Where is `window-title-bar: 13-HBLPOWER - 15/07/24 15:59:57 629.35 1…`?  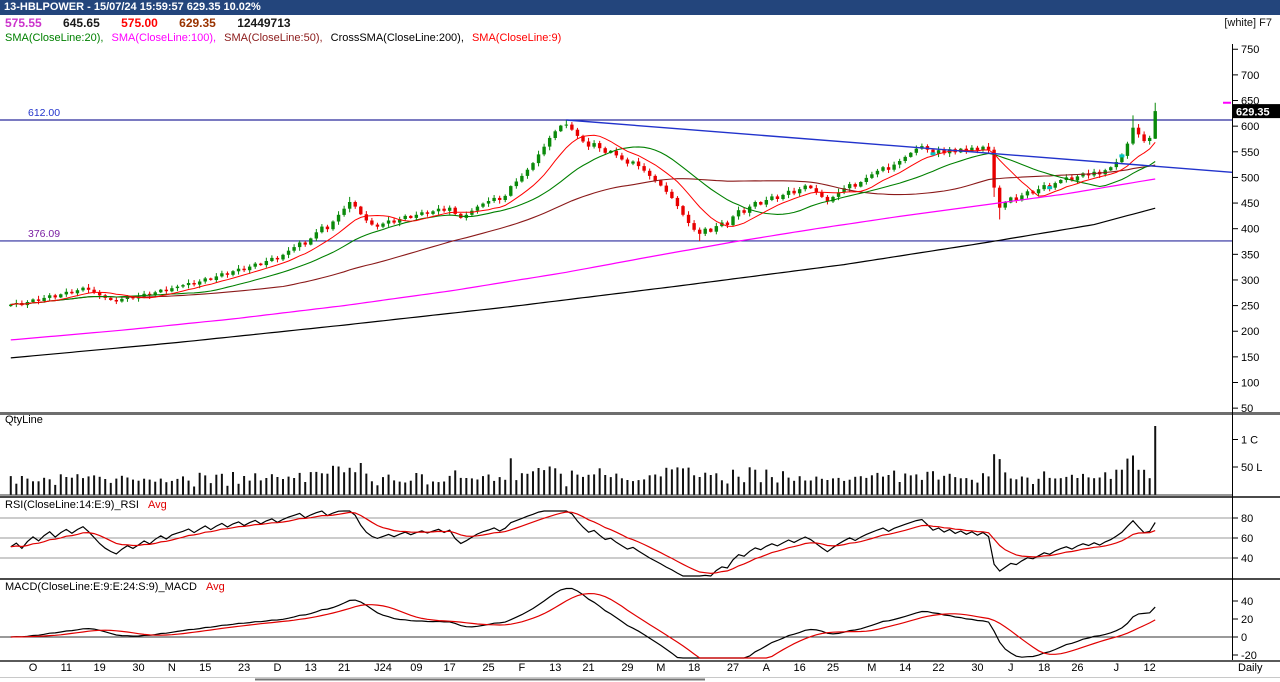
window-title-bar: 13-HBLPOWER - 15/07/24 15:59:57 629.35 1… is located at coordinates (640, 7).